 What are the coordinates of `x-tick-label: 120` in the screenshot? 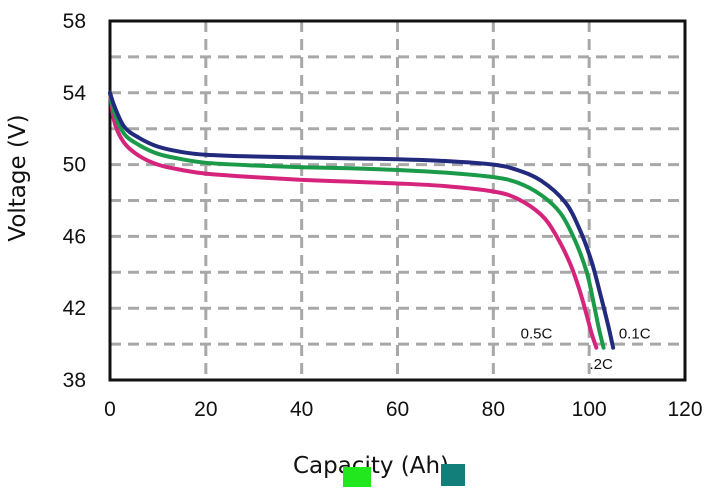 It's located at (684, 409).